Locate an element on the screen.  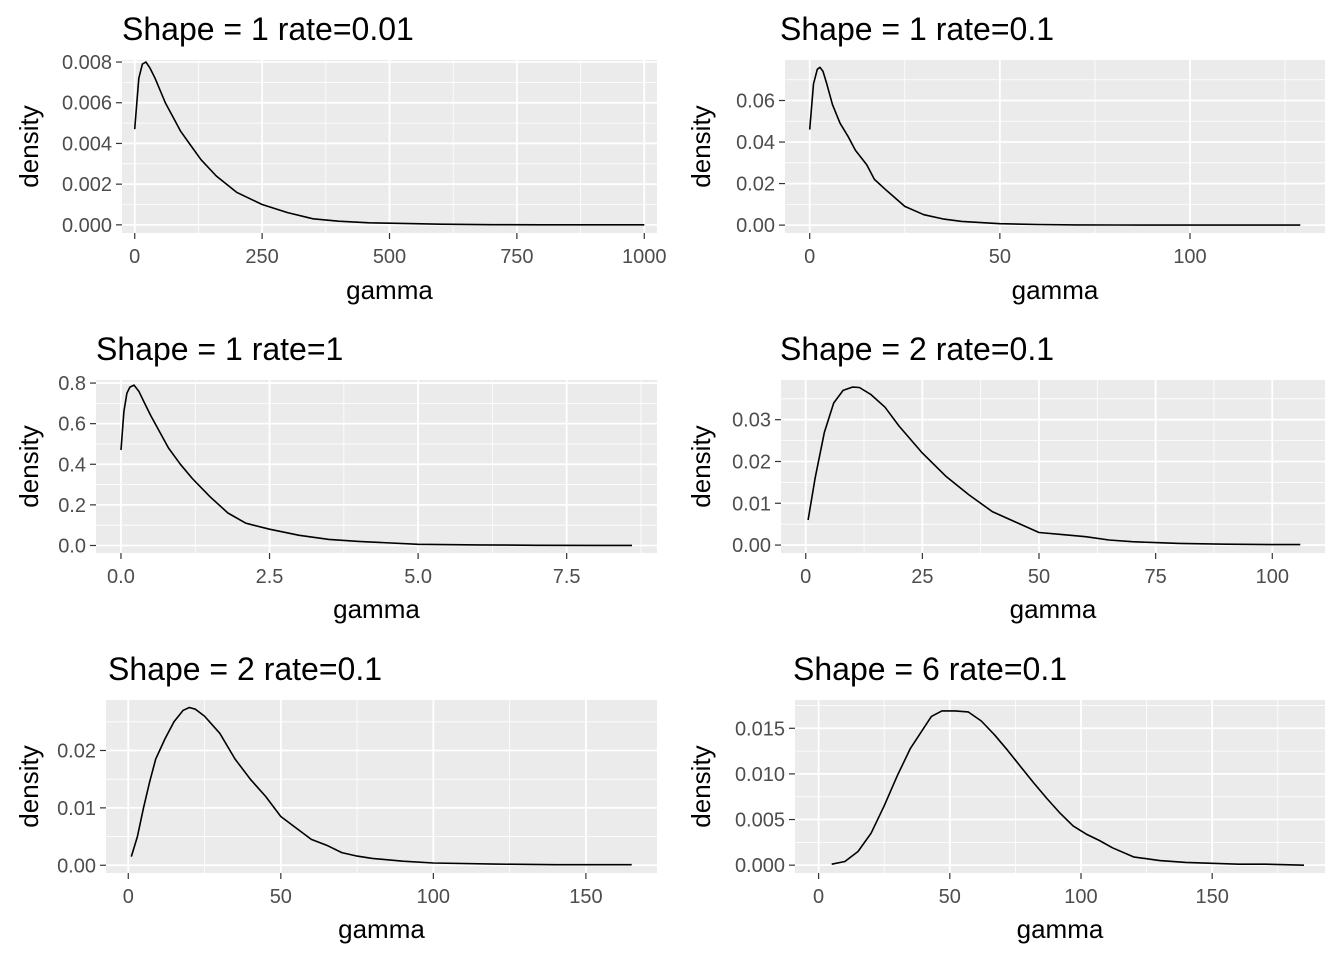
y-tick-label: 0.015 is located at coordinates (760, 729).